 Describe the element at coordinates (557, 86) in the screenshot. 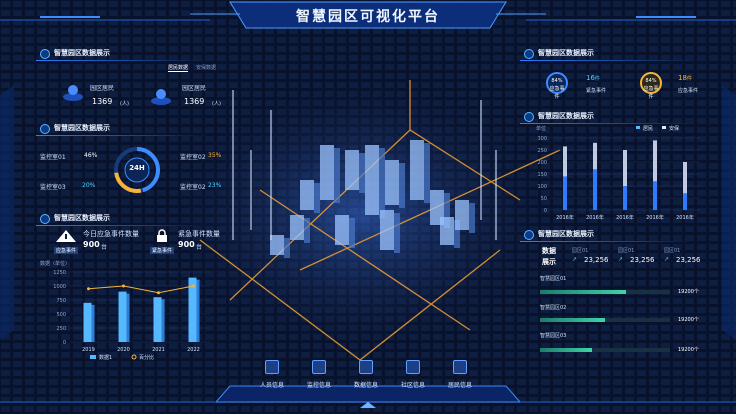

I see `percent-badge-1: 84% 应急事件` at that location.